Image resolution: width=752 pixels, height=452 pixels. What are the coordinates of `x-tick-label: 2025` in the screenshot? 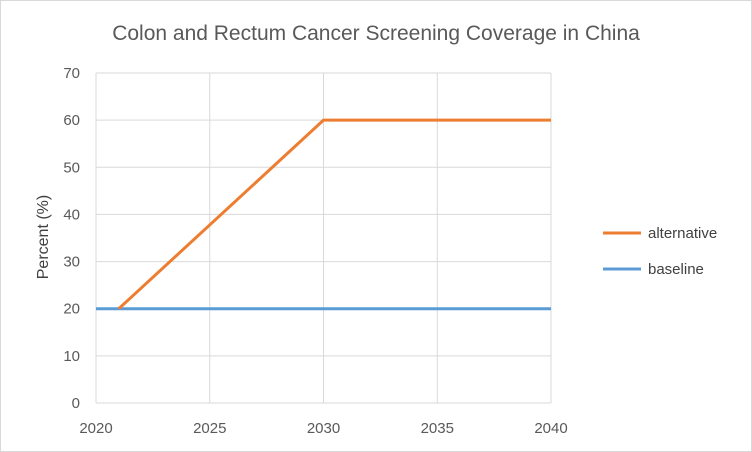 It's located at (209, 428).